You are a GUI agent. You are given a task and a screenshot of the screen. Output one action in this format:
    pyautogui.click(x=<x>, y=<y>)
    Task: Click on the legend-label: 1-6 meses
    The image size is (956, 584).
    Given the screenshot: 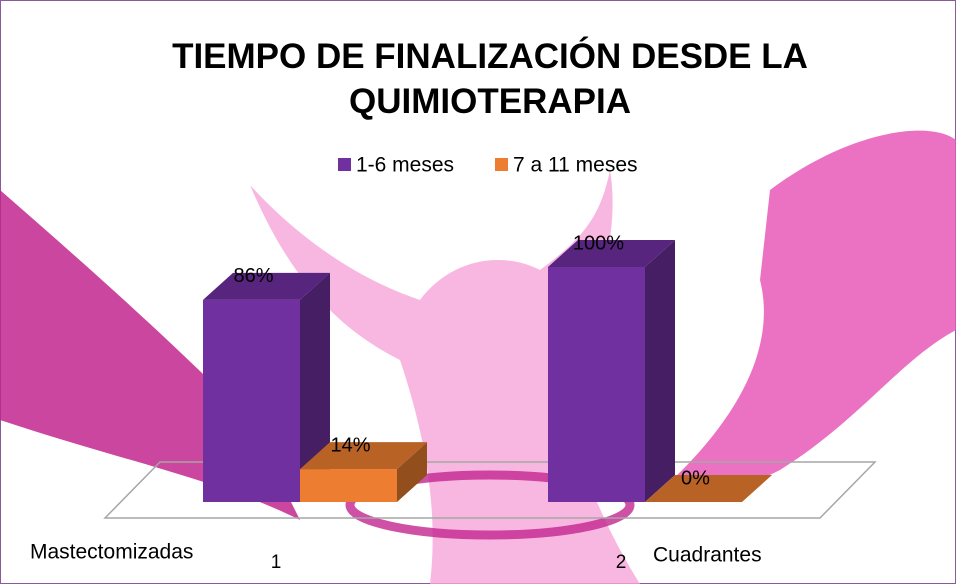 What is the action you would take?
    pyautogui.click(x=405, y=165)
    